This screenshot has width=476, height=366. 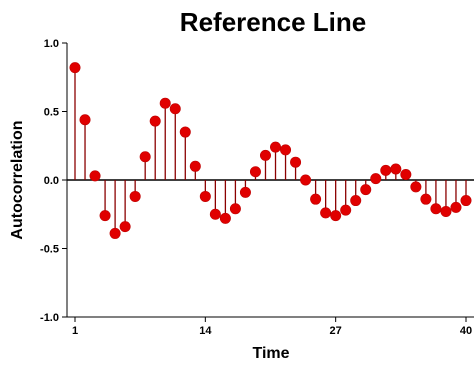 I want to click on x-tick-label: 1, so click(x=75, y=331).